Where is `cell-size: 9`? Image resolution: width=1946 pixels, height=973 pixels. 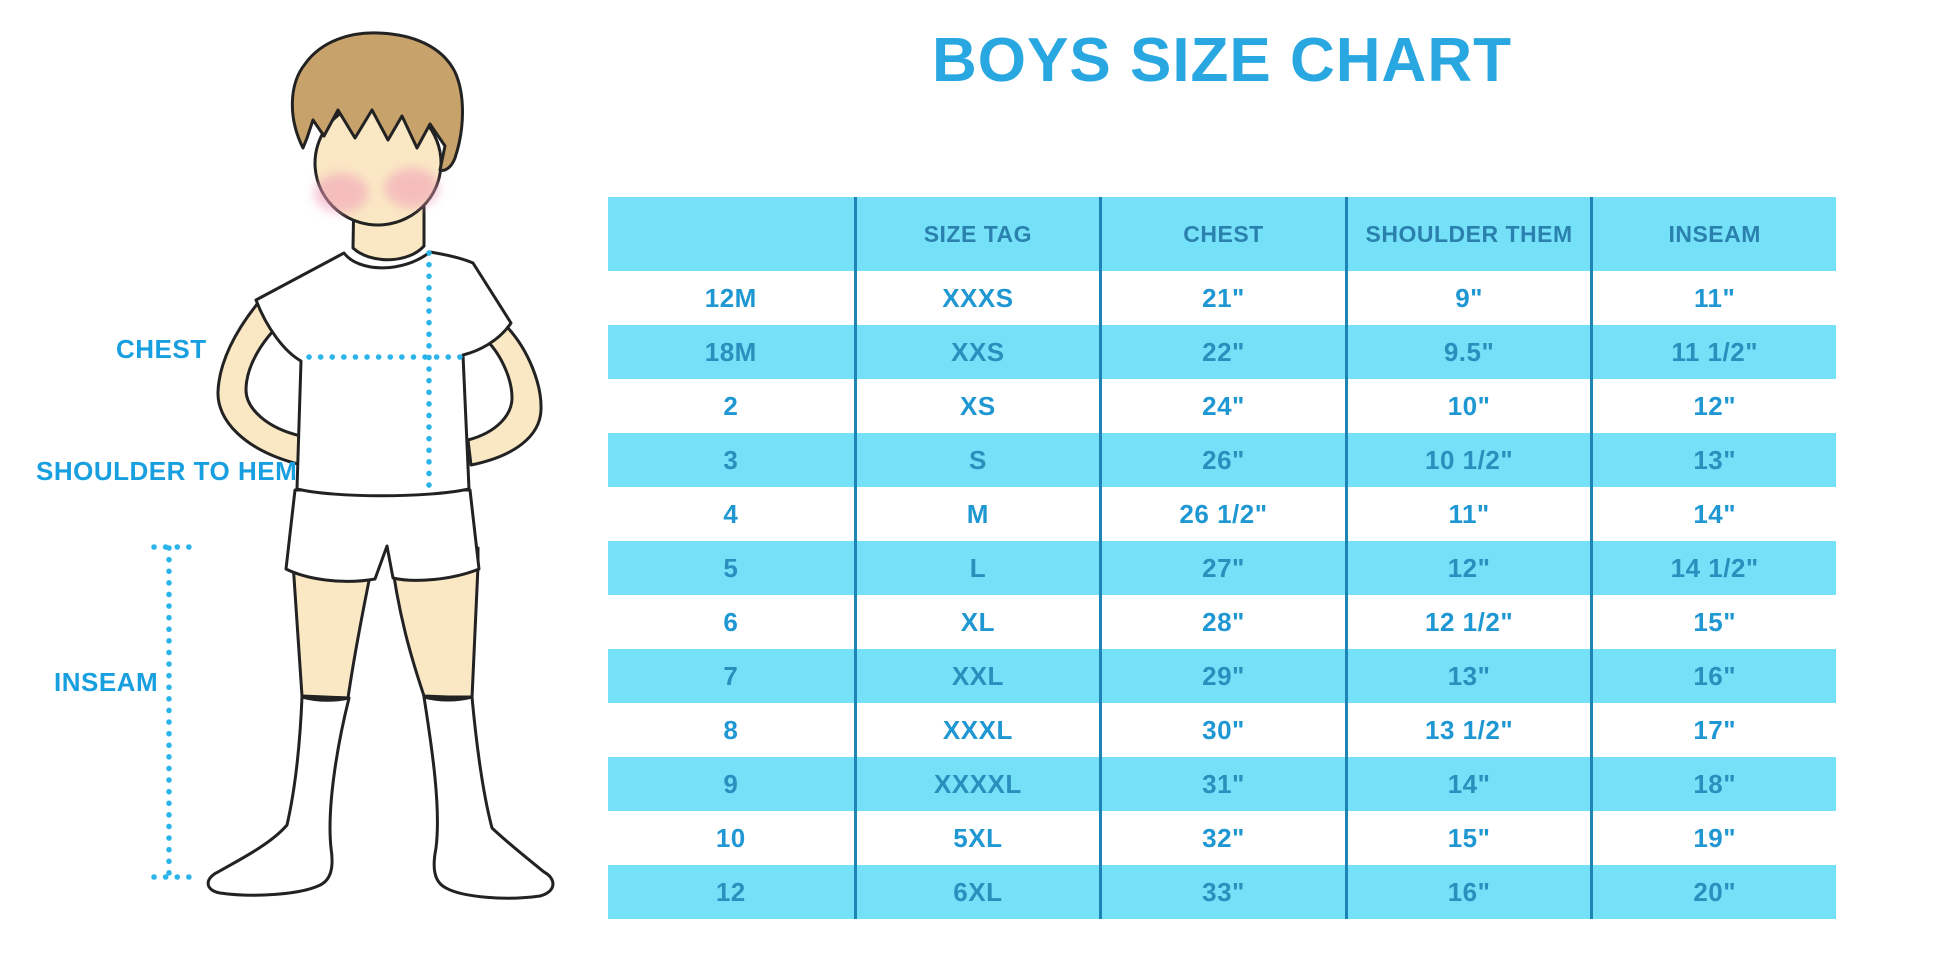
cell-size: 9 is located at coordinates (731, 783).